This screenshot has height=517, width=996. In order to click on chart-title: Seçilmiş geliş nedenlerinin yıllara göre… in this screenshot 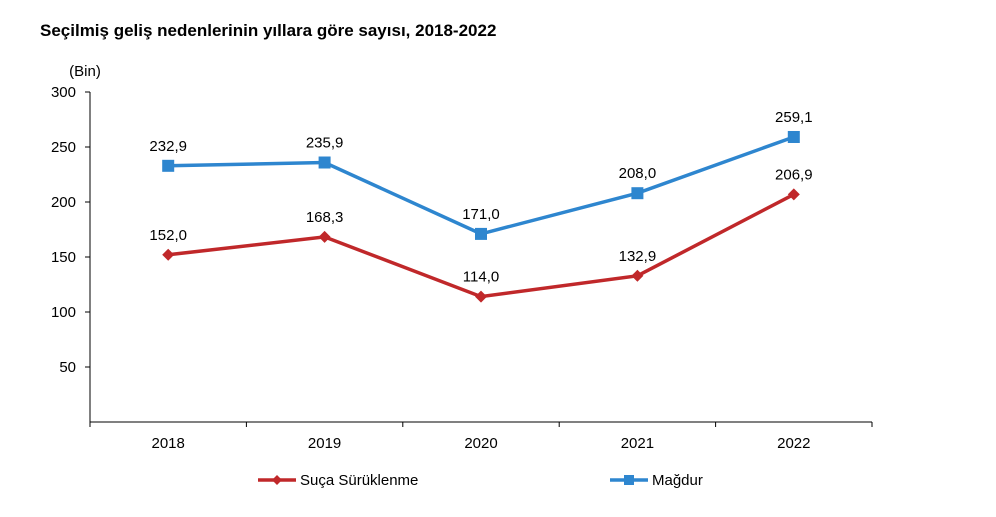, I will do `click(268, 30)`.